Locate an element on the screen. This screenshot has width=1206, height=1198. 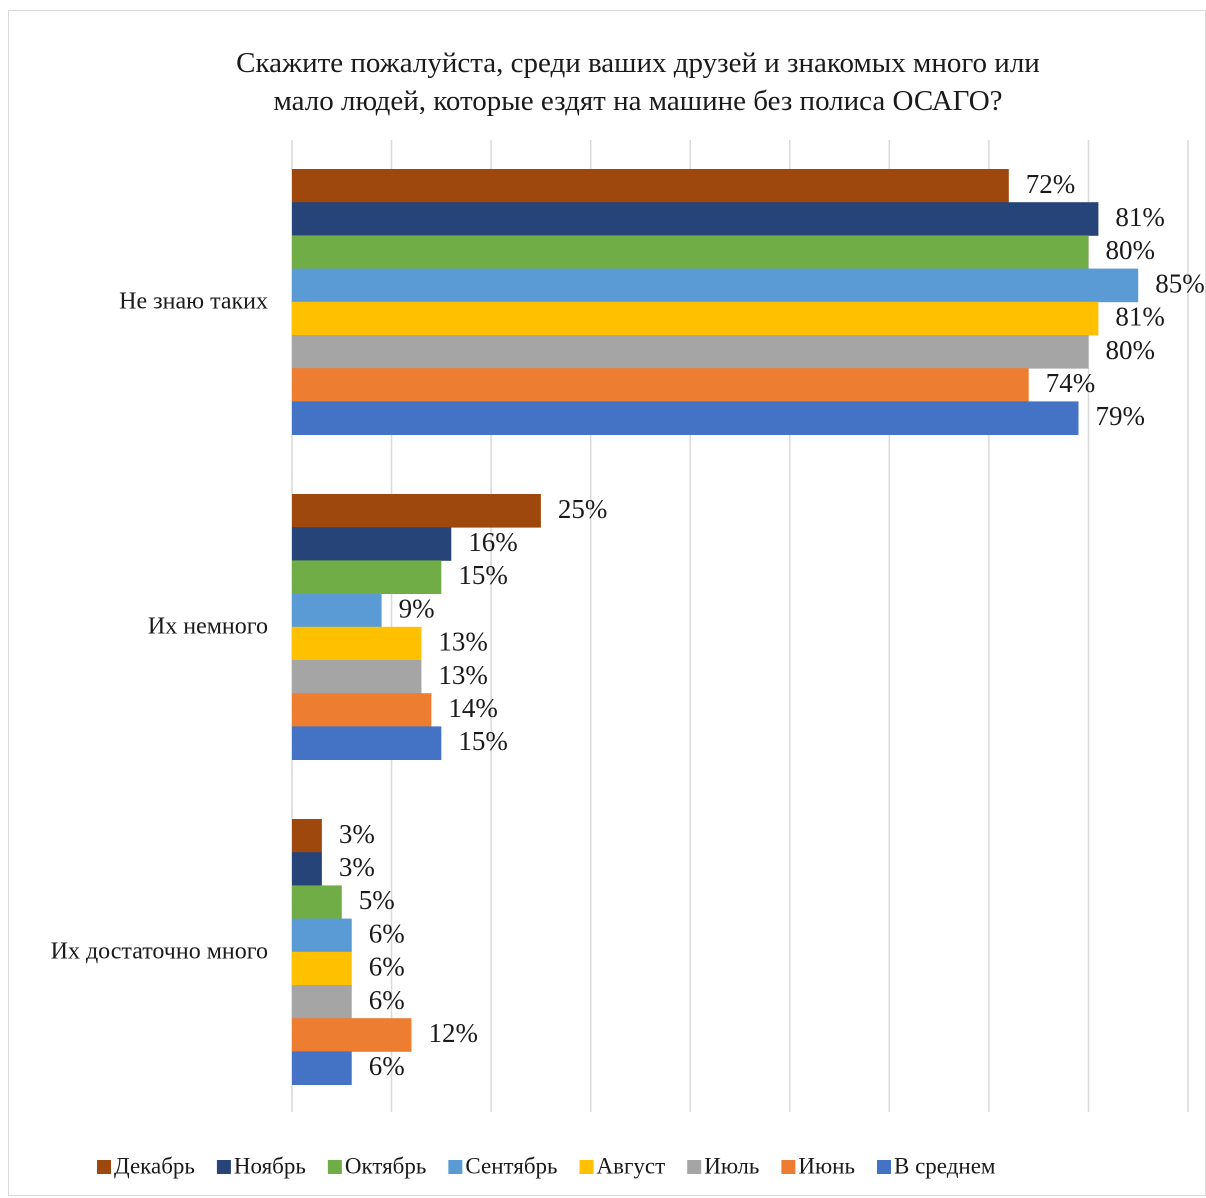
data-label: 79% is located at coordinates (1120, 416).